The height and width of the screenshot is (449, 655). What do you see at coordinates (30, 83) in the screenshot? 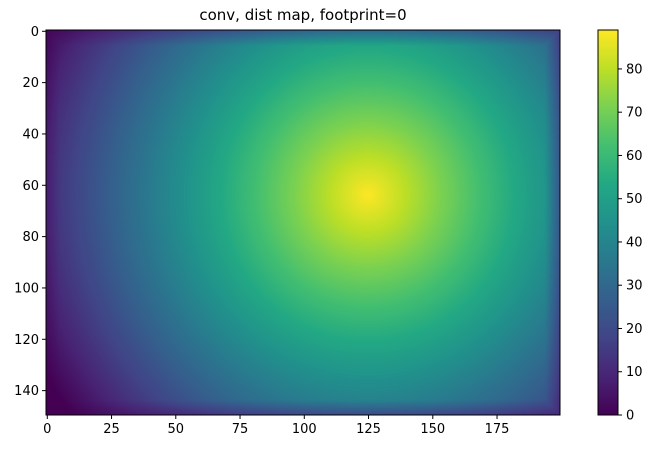
I see `y-tick-label: 20` at bounding box center [30, 83].